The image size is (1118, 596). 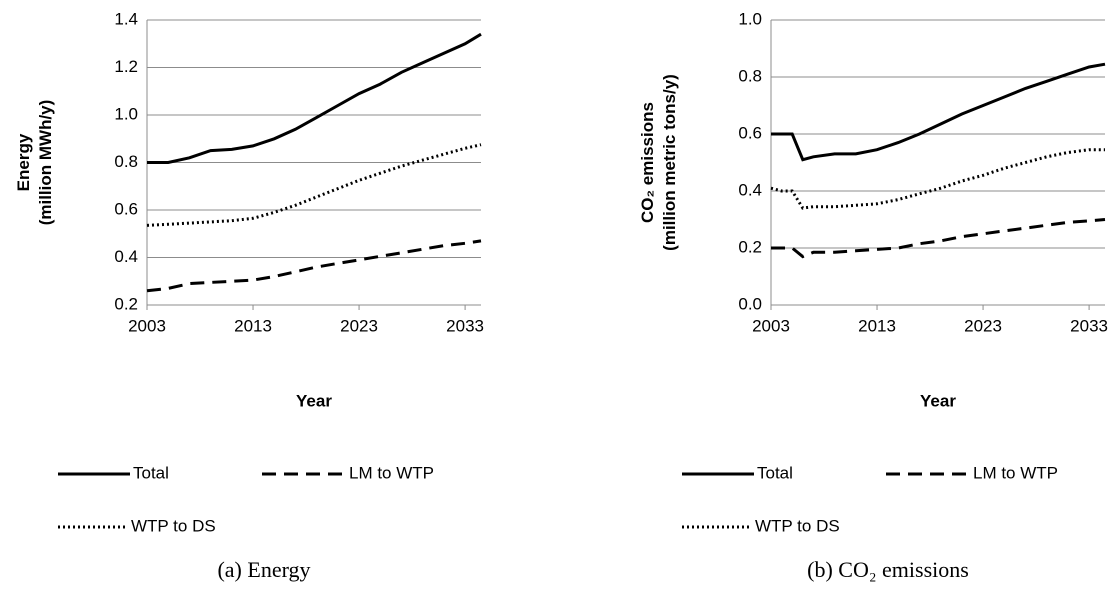 I want to click on y-axis-title-line: CO₂ emissions, so click(x=647, y=162).